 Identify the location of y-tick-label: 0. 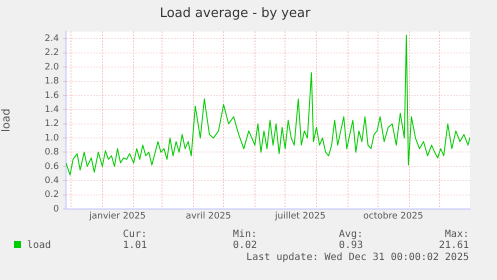
(56, 209).